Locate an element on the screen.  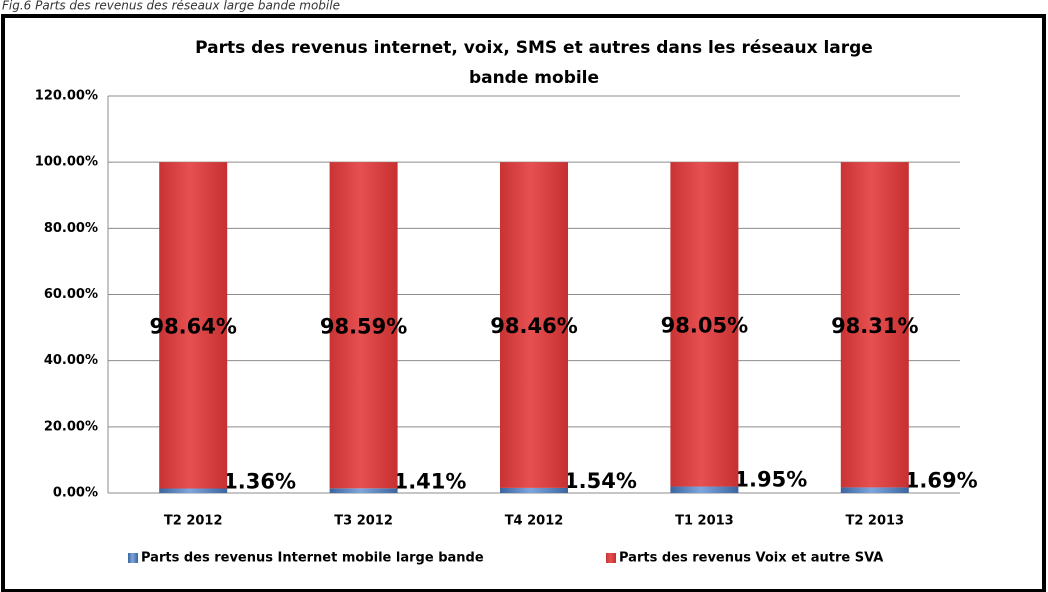
y-tick-label: 80.00% is located at coordinates (71, 228).